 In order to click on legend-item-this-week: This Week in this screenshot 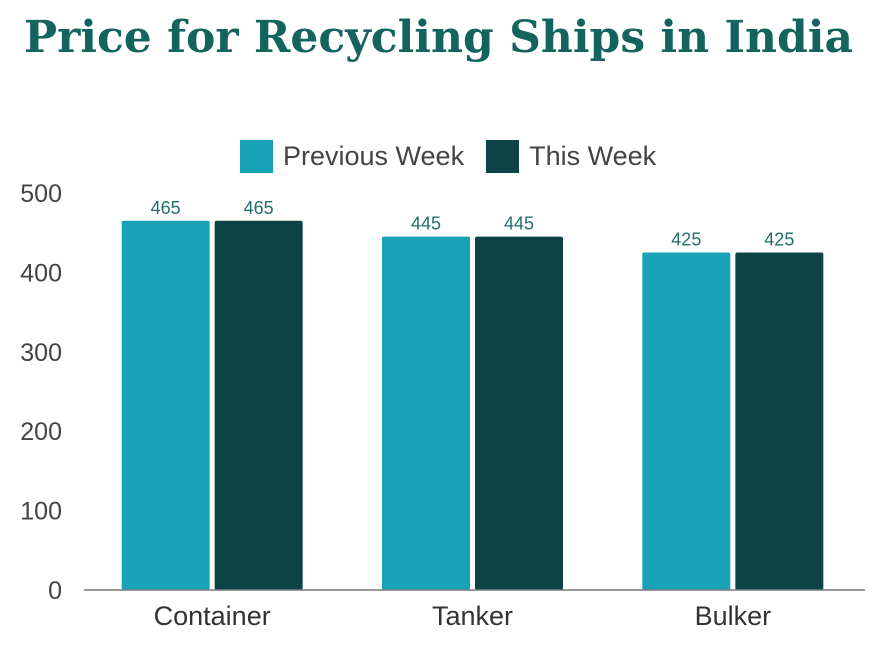, I will do `click(571, 156)`.